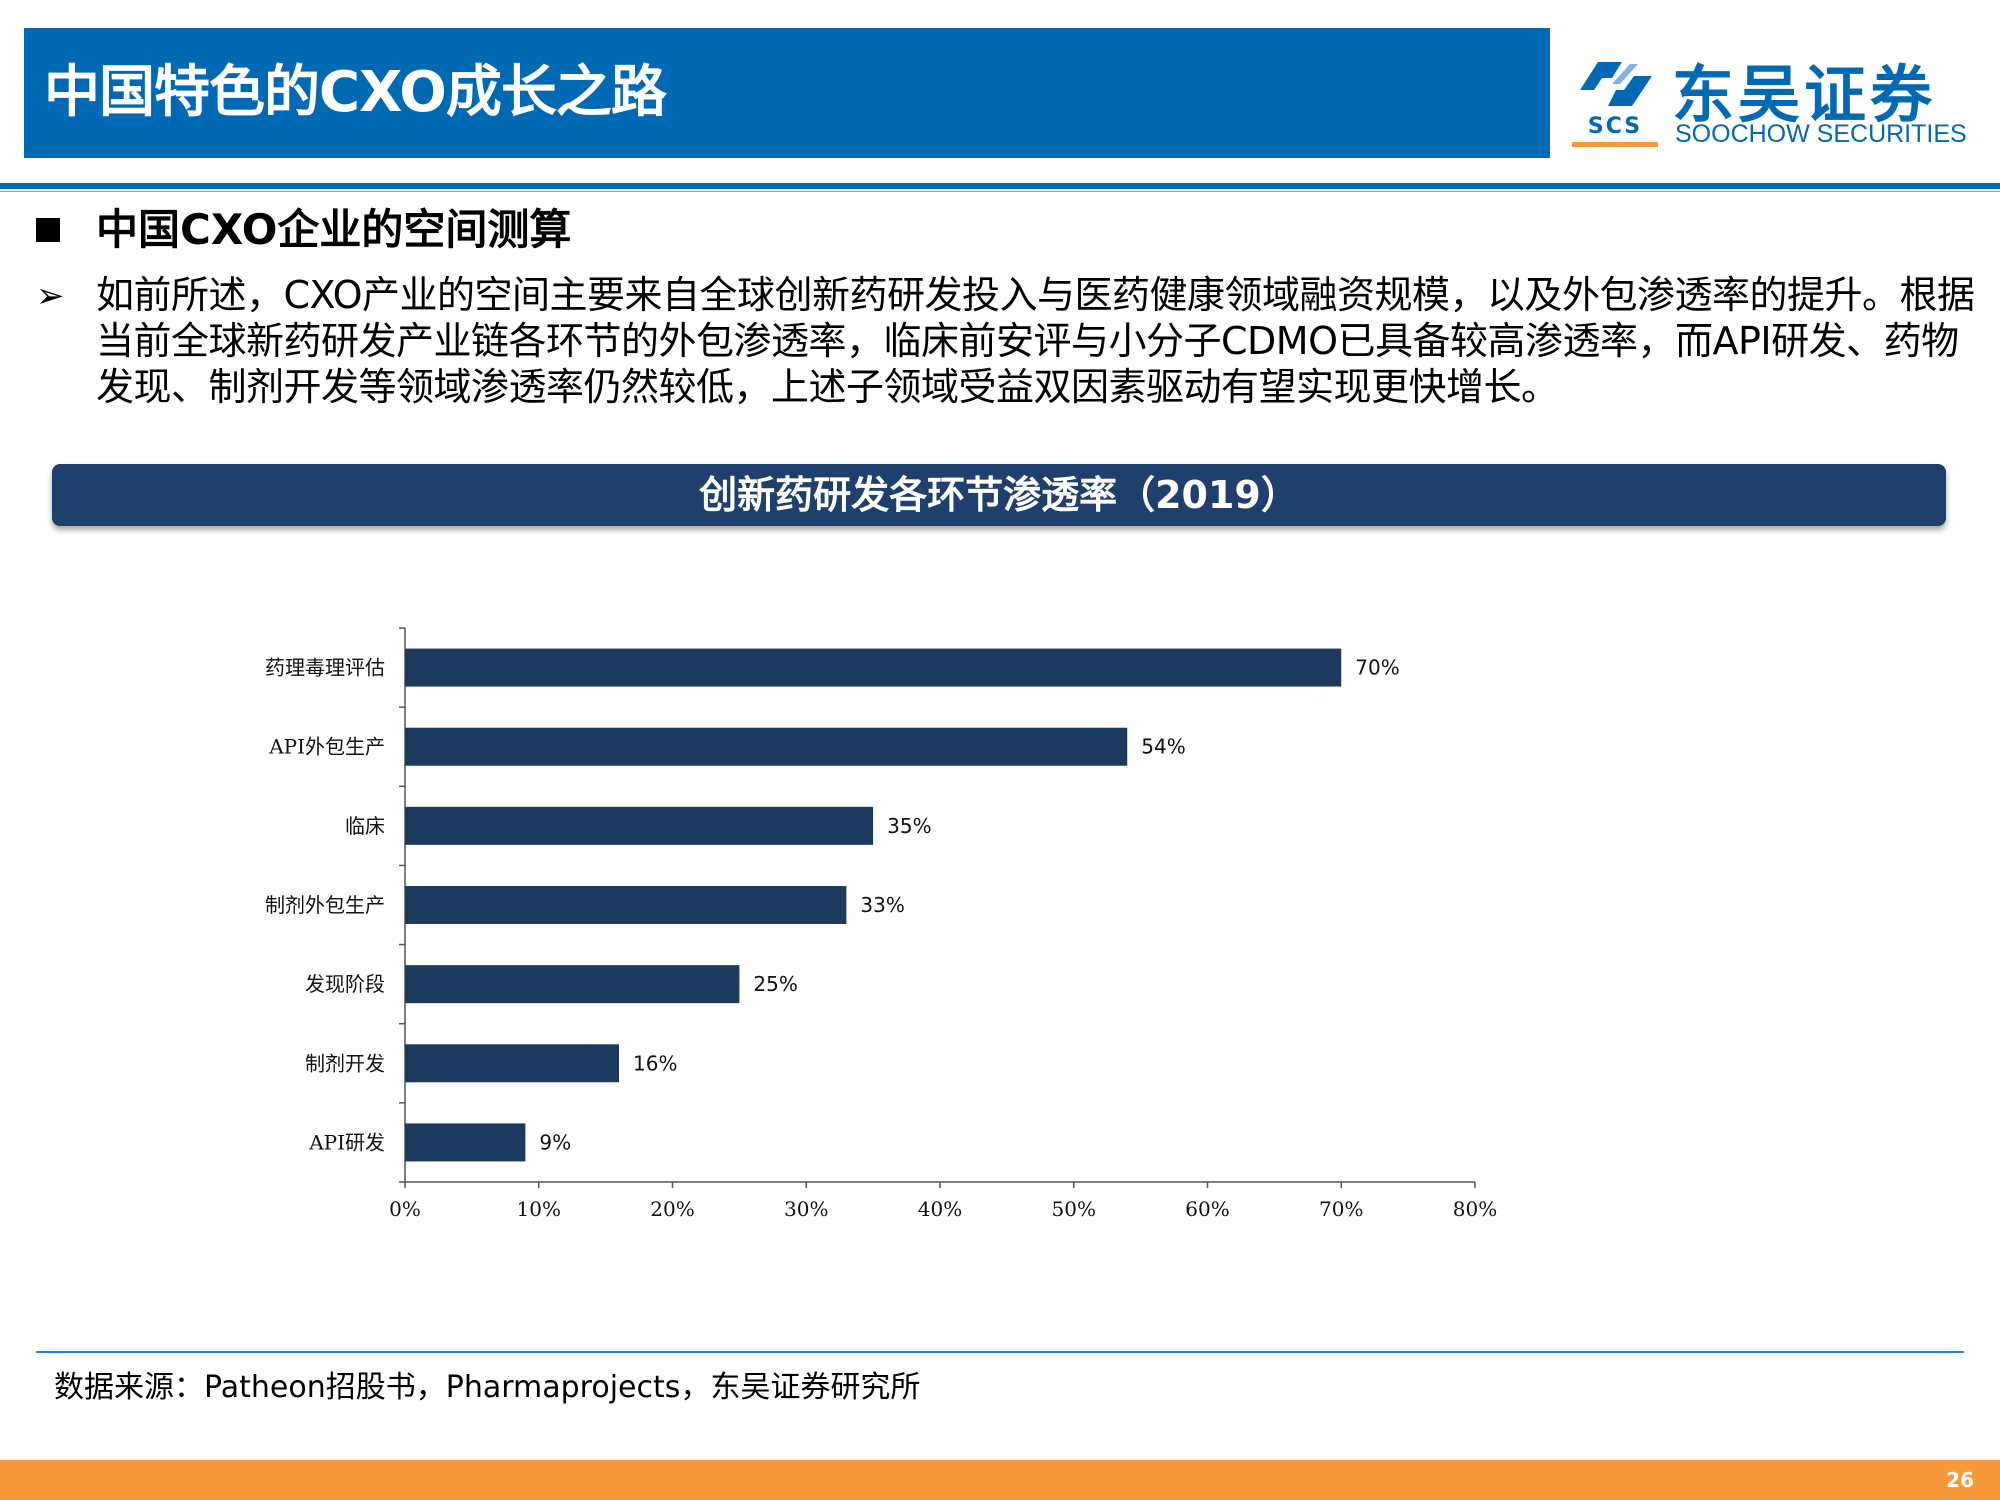 The height and width of the screenshot is (1500, 2000). I want to click on logo-cn-name: 东吴证券, so click(1804, 94).